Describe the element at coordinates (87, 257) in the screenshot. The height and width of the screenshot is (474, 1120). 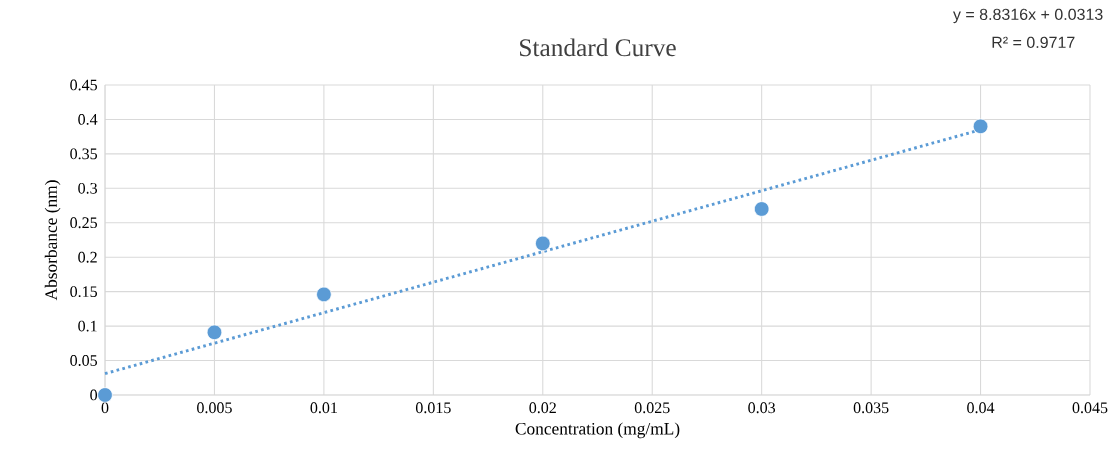
I see `y-tick-label: 0.2` at that location.